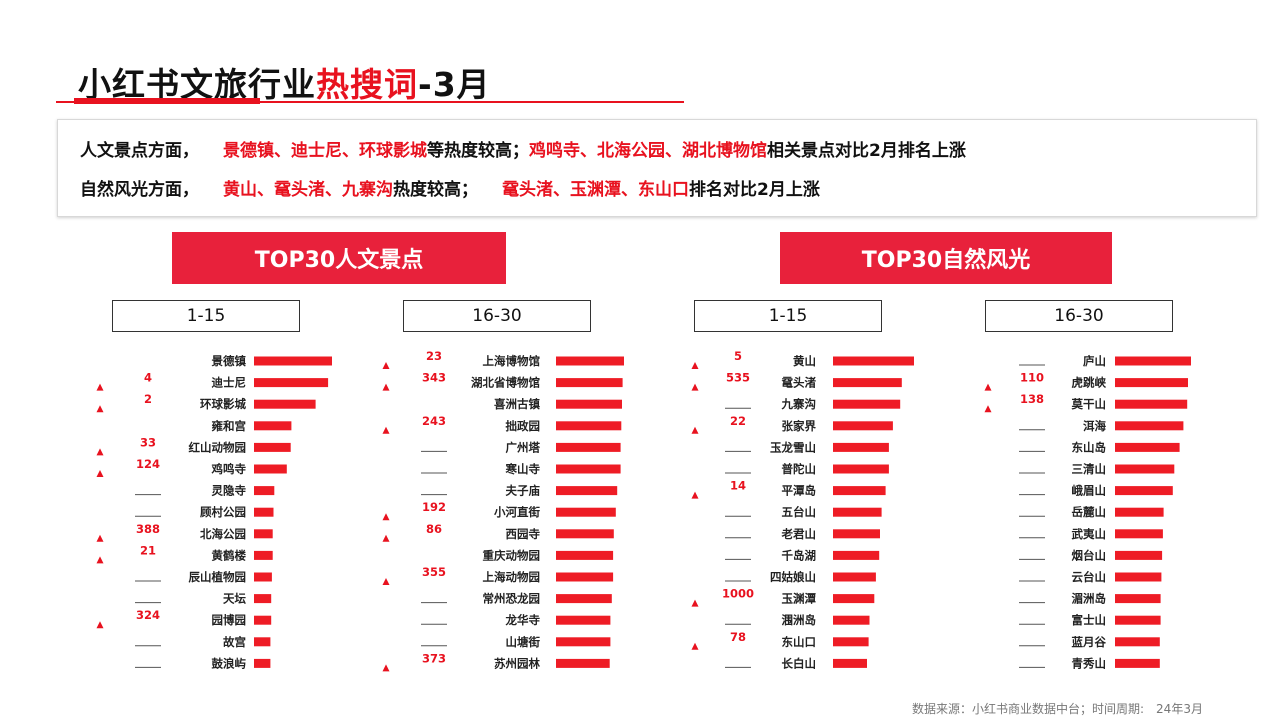 This screenshot has height=720, width=1280. I want to click on category-label: 云台山, so click(1089, 577).